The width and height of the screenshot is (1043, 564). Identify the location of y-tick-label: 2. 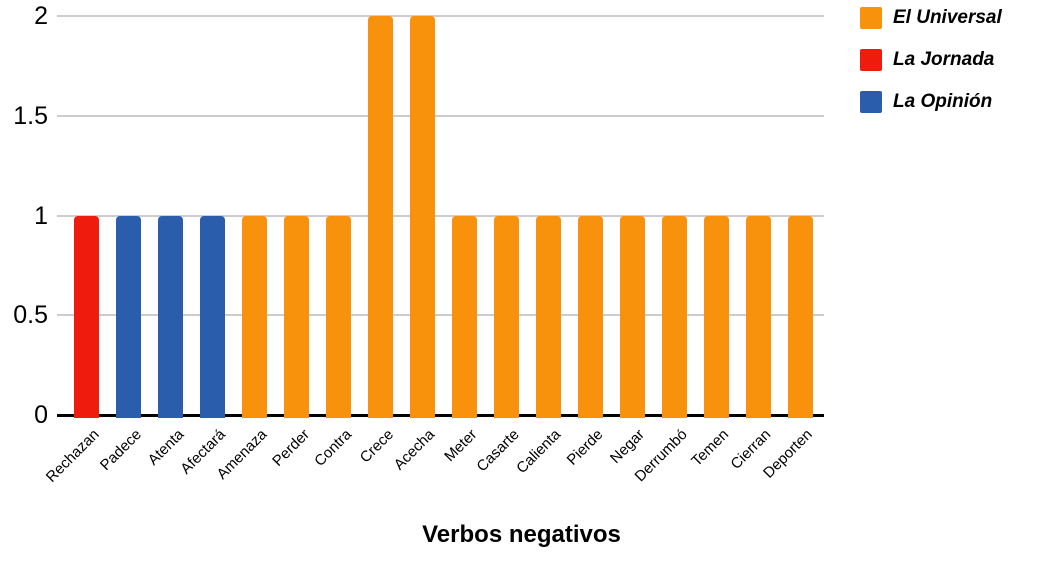
(41, 16).